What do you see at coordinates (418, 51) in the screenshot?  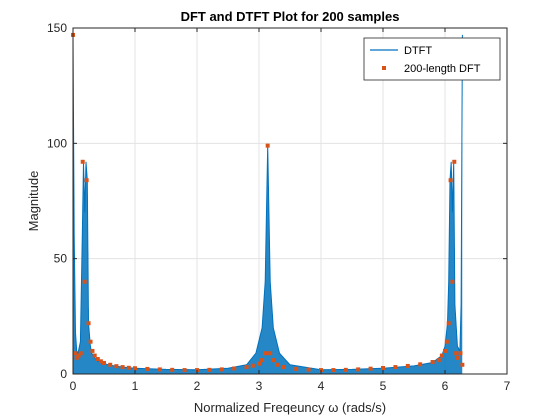 I see `legend-dtft-label: DTFT` at bounding box center [418, 51].